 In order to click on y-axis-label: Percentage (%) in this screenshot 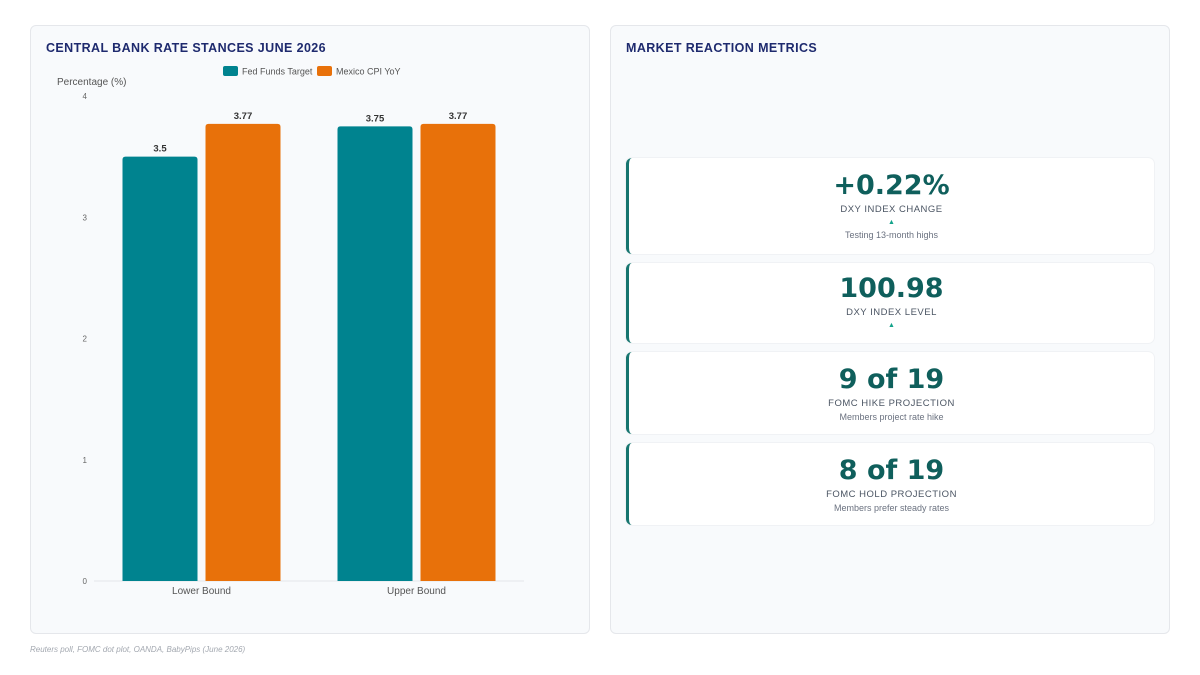, I will do `click(91, 82)`.